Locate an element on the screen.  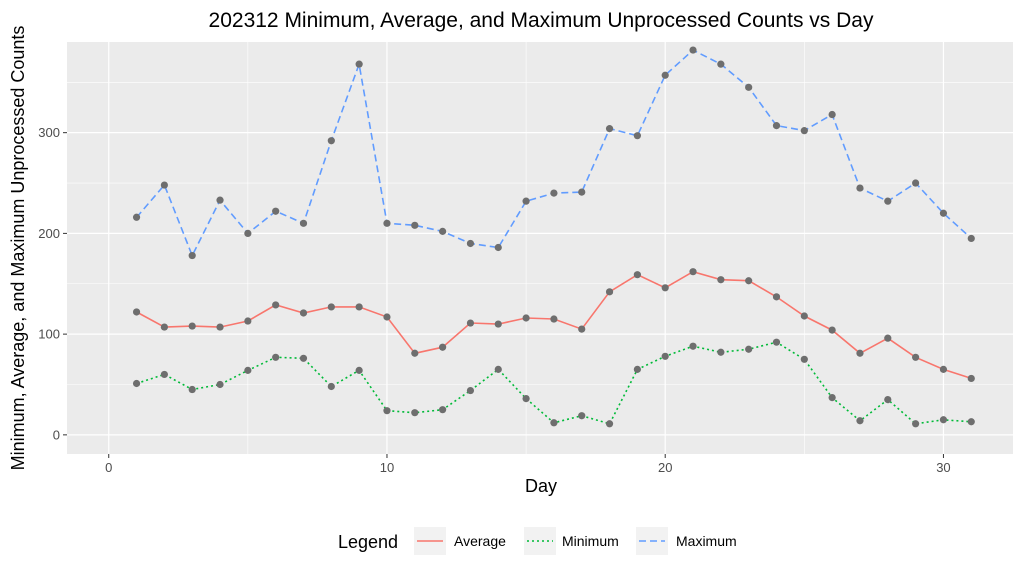
x-tick-label: 30 is located at coordinates (943, 467).